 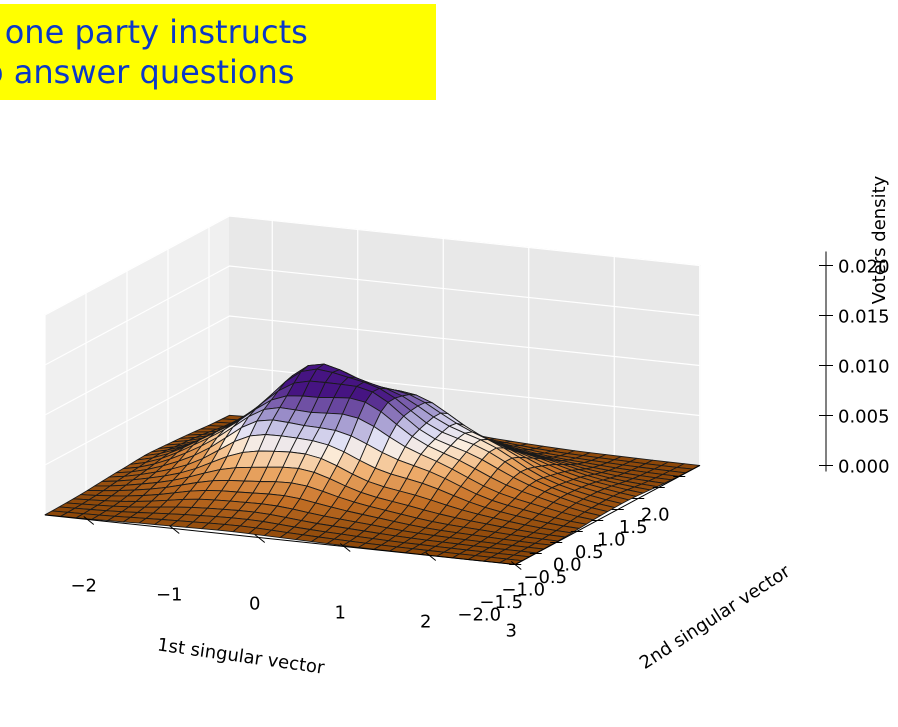 I want to click on y-tick-label: 1.0, so click(x=611, y=540).